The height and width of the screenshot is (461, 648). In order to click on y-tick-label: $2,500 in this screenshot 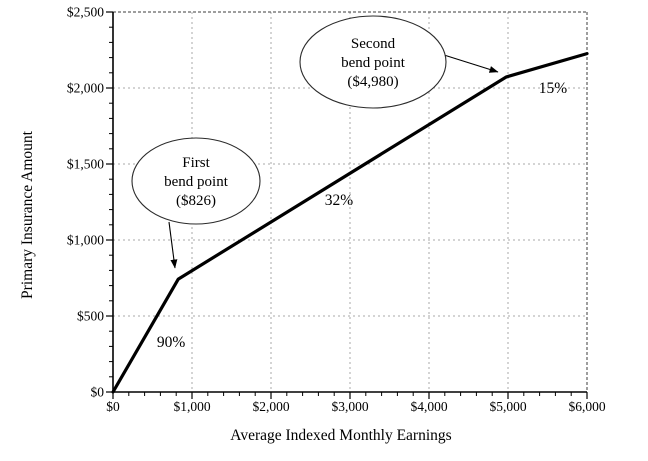, I will do `click(85, 12)`.